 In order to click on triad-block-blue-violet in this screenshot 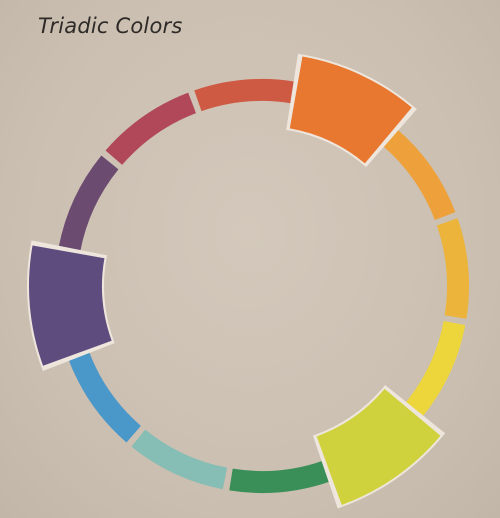, I will do `click(70, 305)`.